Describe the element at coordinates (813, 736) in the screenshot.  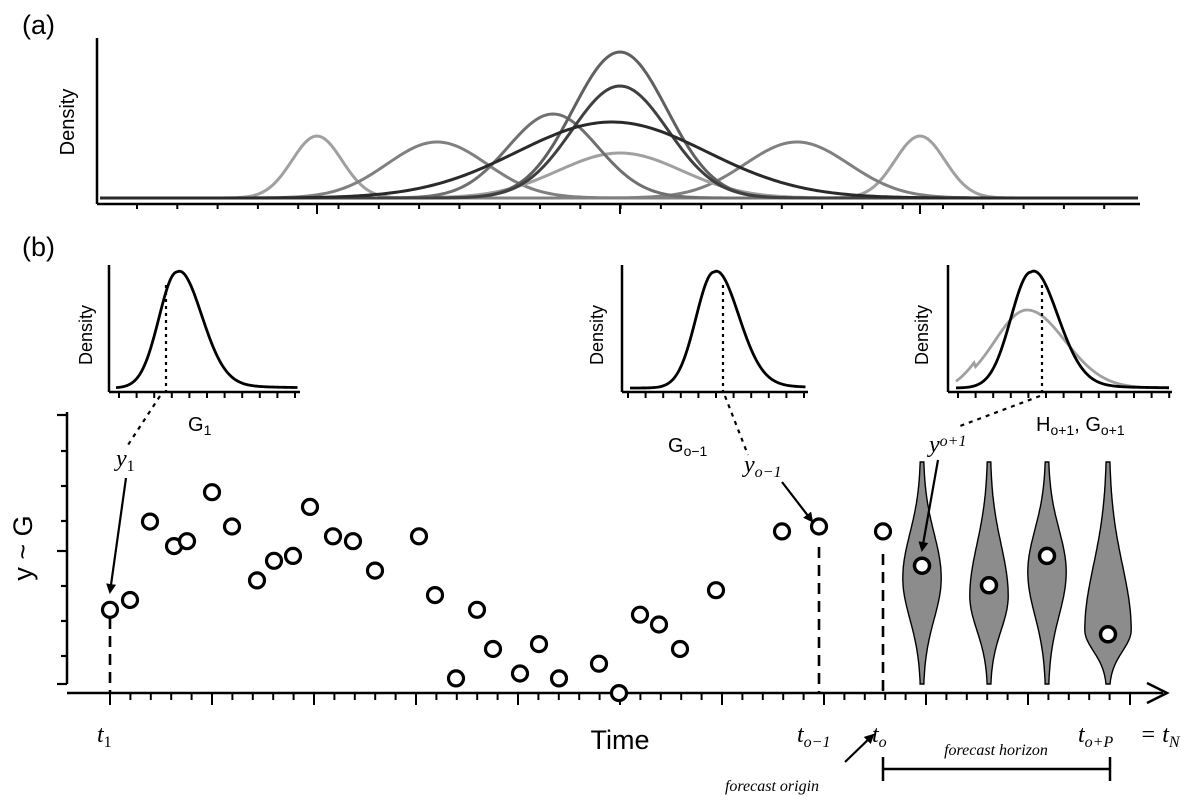
I see `tick-label-to-1: to−1` at that location.